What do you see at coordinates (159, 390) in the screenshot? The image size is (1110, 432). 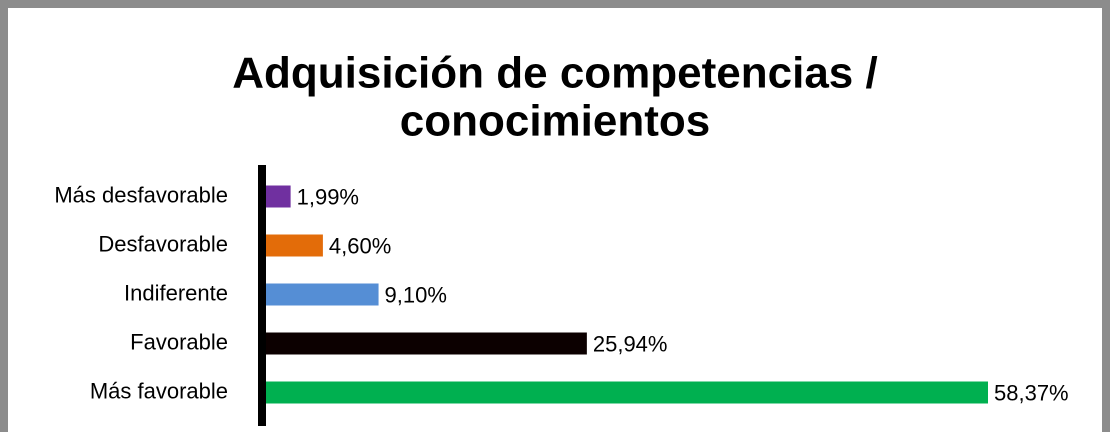 I see `category-label: Más favorable` at bounding box center [159, 390].